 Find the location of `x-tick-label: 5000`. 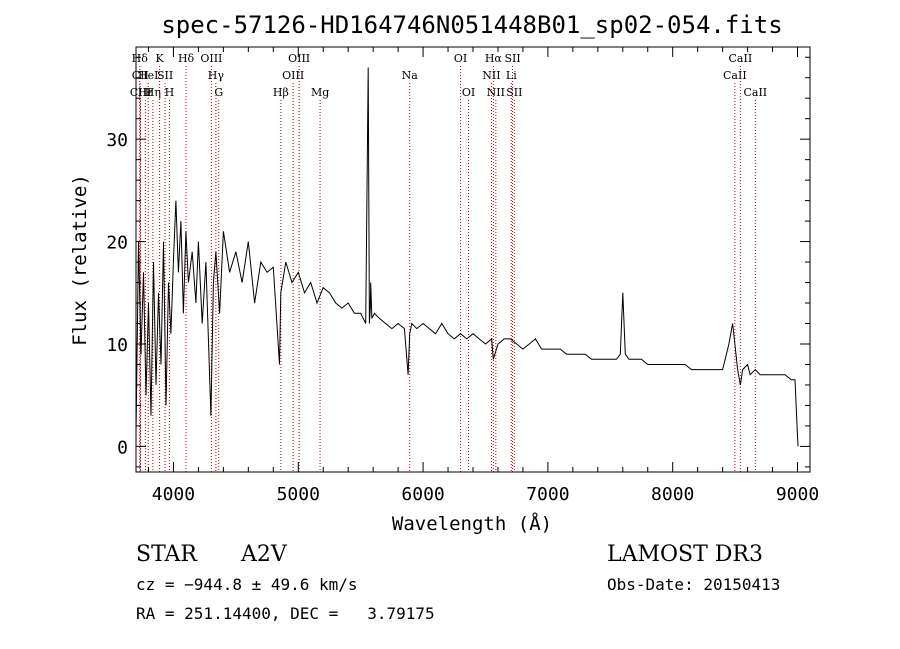

x-tick-label: 5000 is located at coordinates (298, 494).